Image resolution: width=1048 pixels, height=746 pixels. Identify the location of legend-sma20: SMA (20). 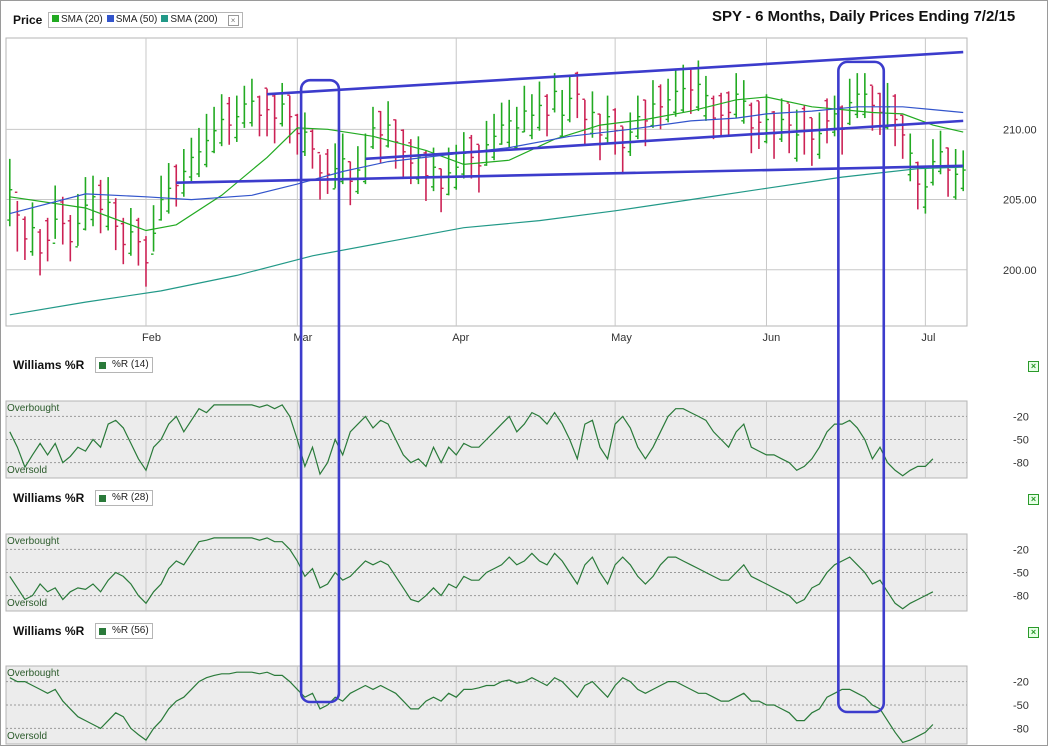
(77, 20).